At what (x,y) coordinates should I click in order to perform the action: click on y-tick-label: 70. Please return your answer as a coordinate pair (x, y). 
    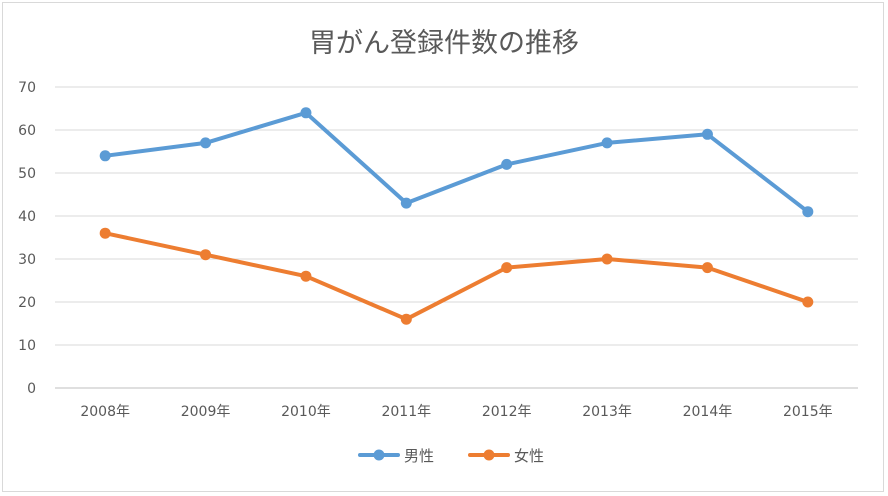
    Looking at the image, I should click on (27, 88).